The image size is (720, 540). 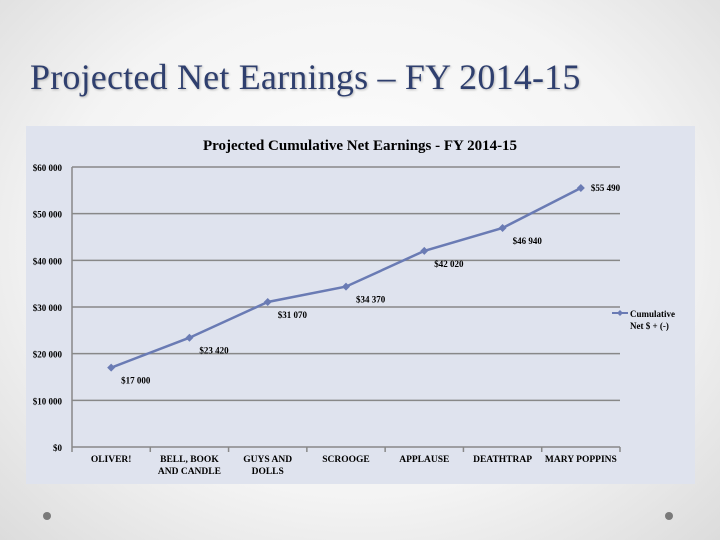 What do you see at coordinates (652, 314) in the screenshot?
I see `legend-label: Cumulative` at bounding box center [652, 314].